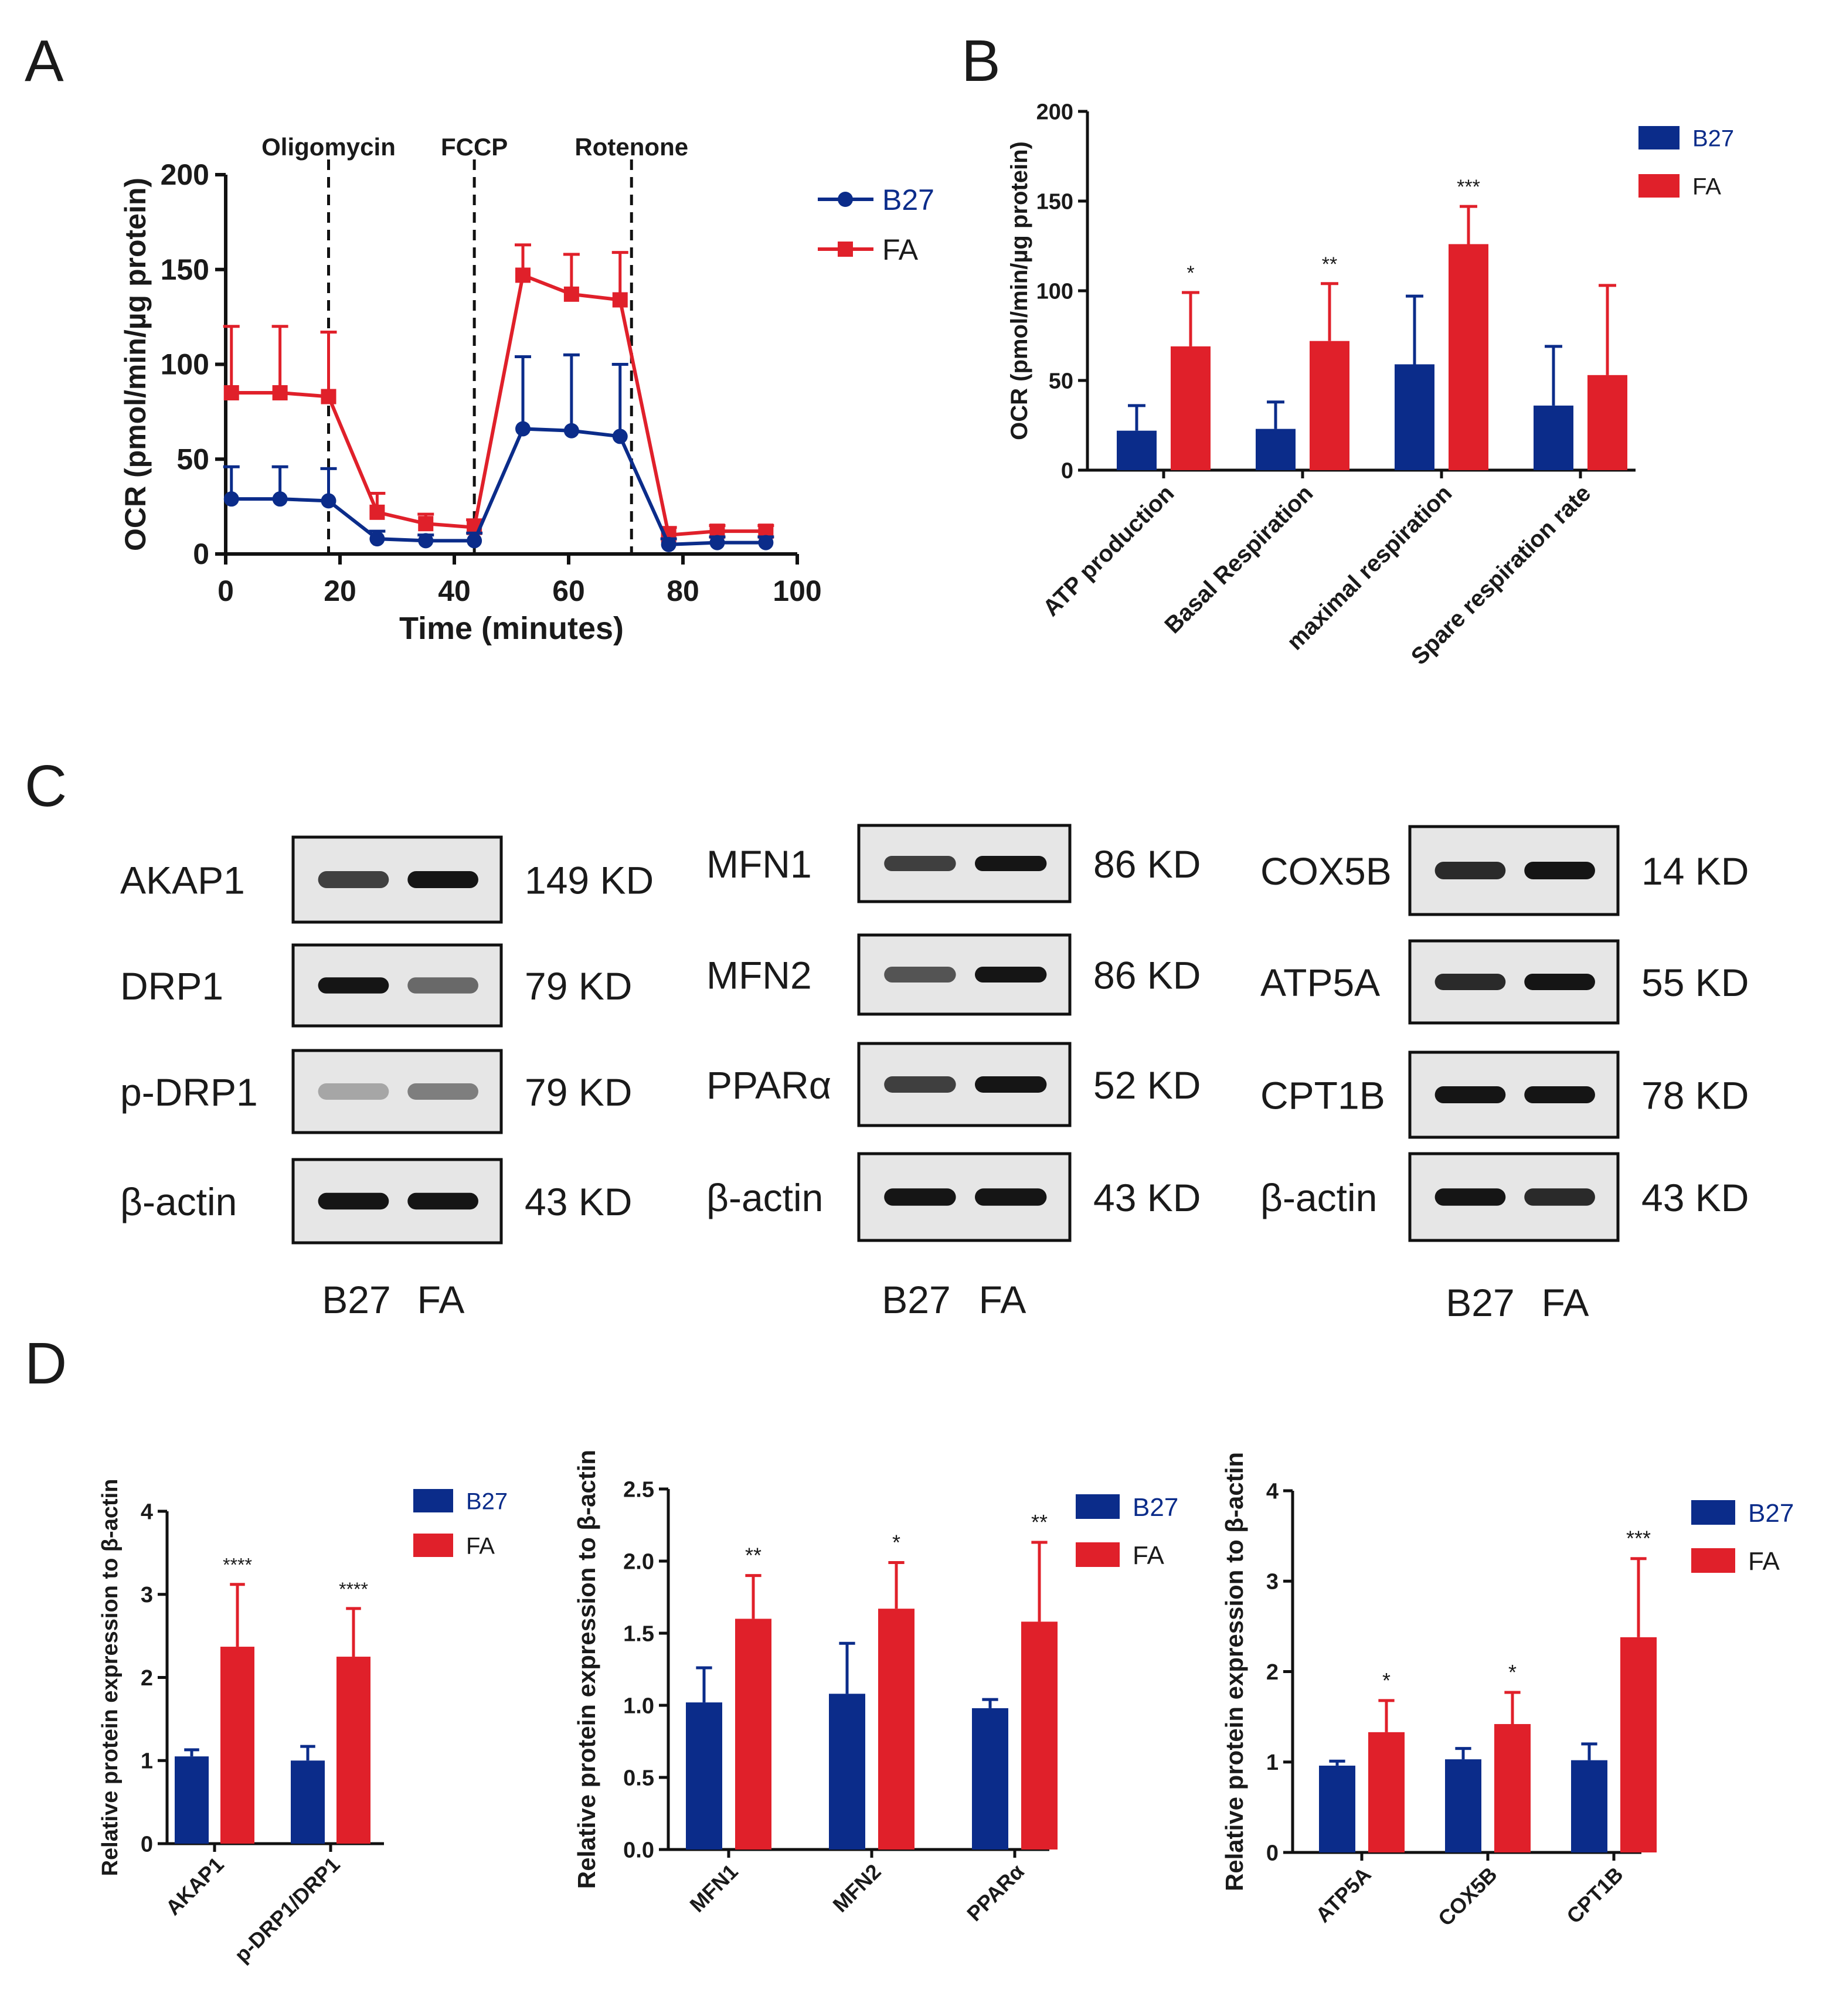  I want to click on a-y-tick-label: 200, so click(185, 174).